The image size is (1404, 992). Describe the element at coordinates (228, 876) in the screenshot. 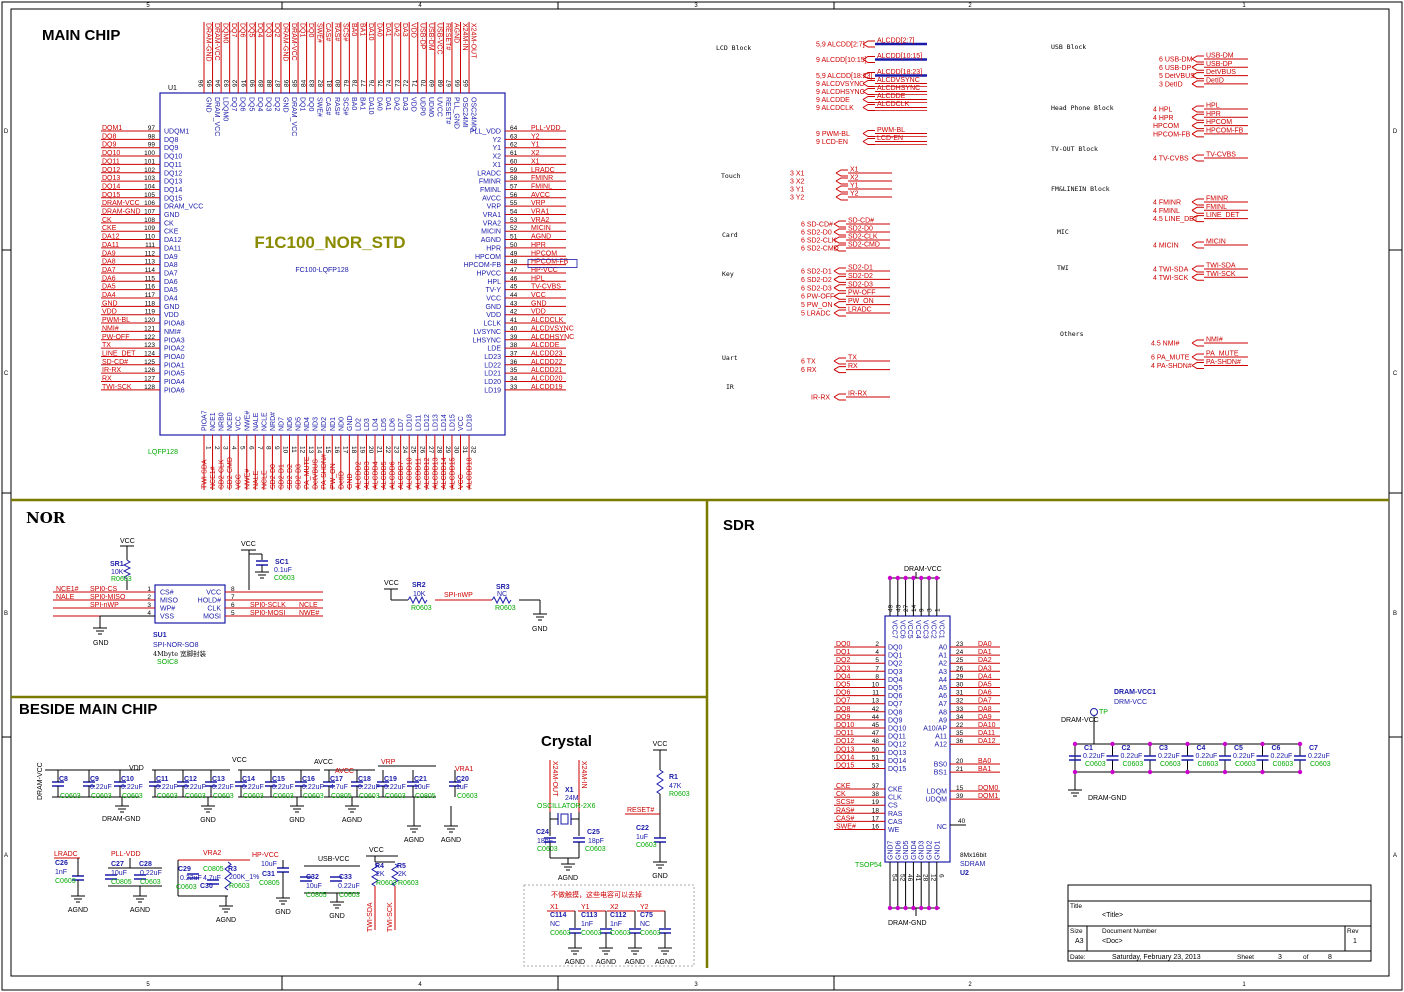

I see `r3-resistor` at that location.